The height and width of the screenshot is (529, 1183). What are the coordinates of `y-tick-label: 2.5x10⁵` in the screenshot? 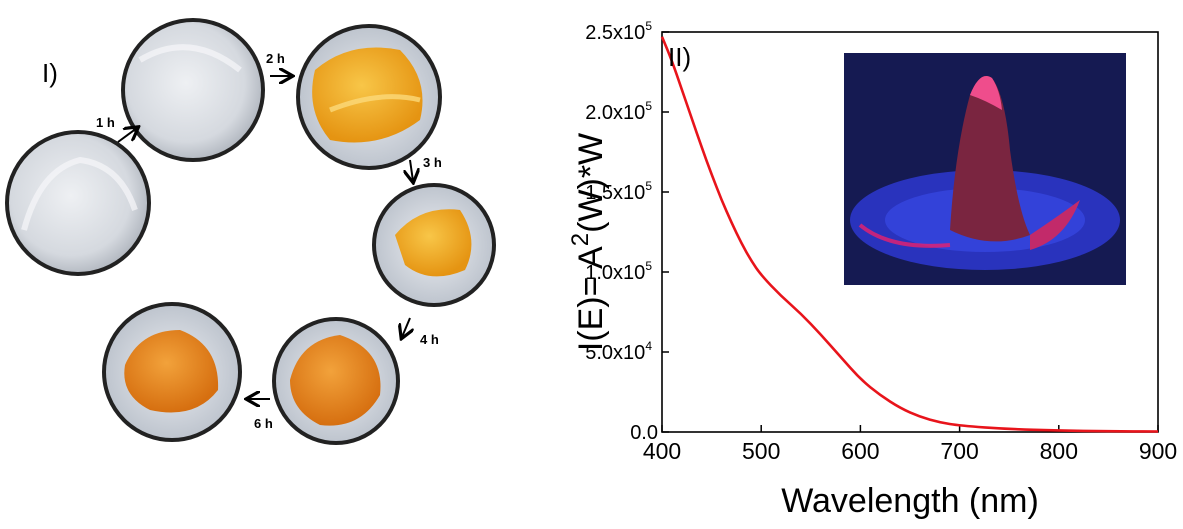 It's located at (618, 31).